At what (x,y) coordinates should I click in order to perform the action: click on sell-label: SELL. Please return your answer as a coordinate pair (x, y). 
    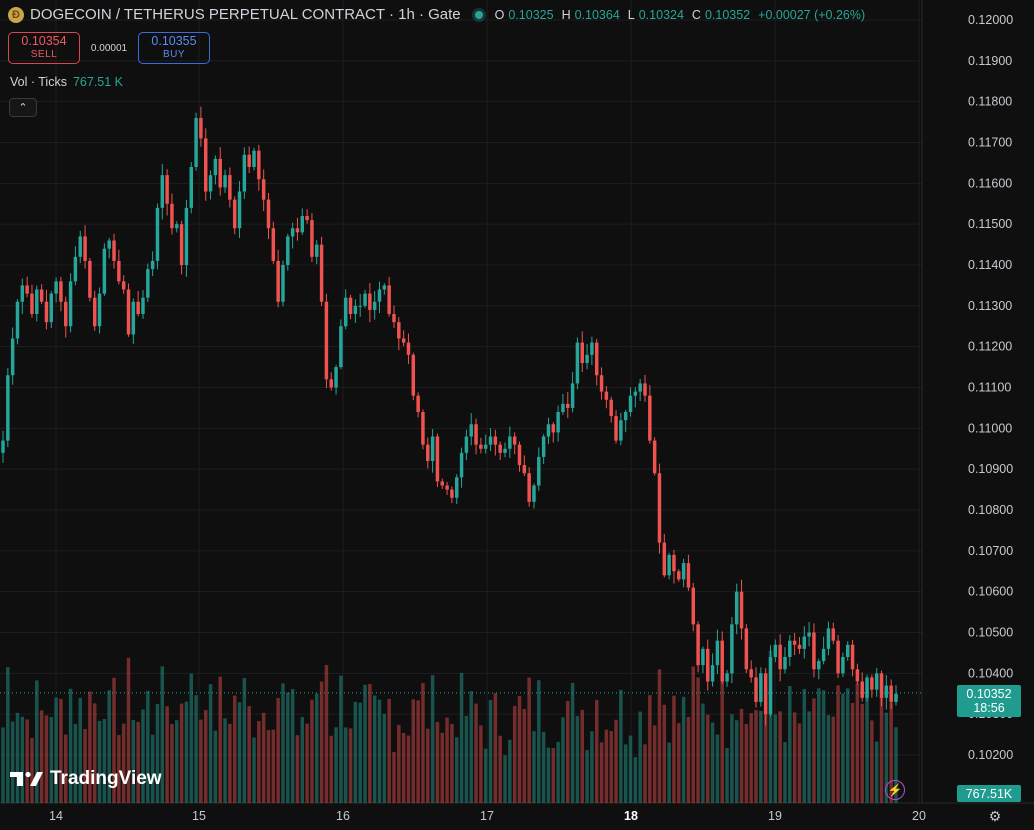
    Looking at the image, I should click on (44, 54).